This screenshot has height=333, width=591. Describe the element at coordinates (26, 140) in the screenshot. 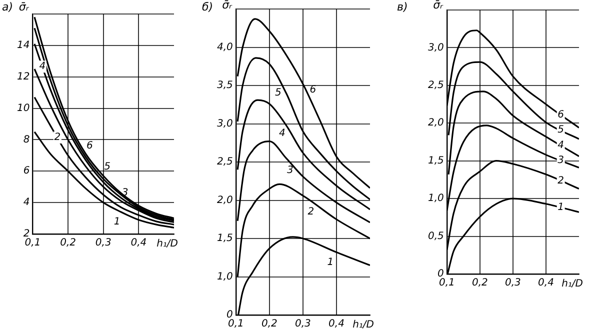

I see `y-tick-label: 8` at that location.